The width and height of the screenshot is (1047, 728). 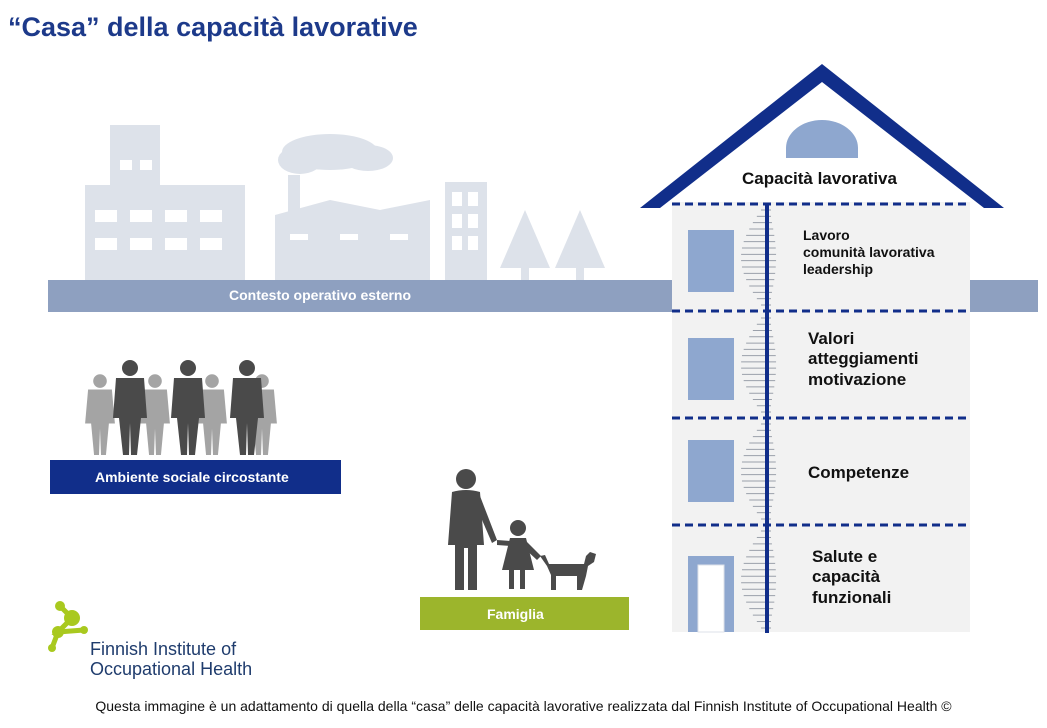 I want to click on floor-1-line-1: Salute e, so click(x=845, y=556).